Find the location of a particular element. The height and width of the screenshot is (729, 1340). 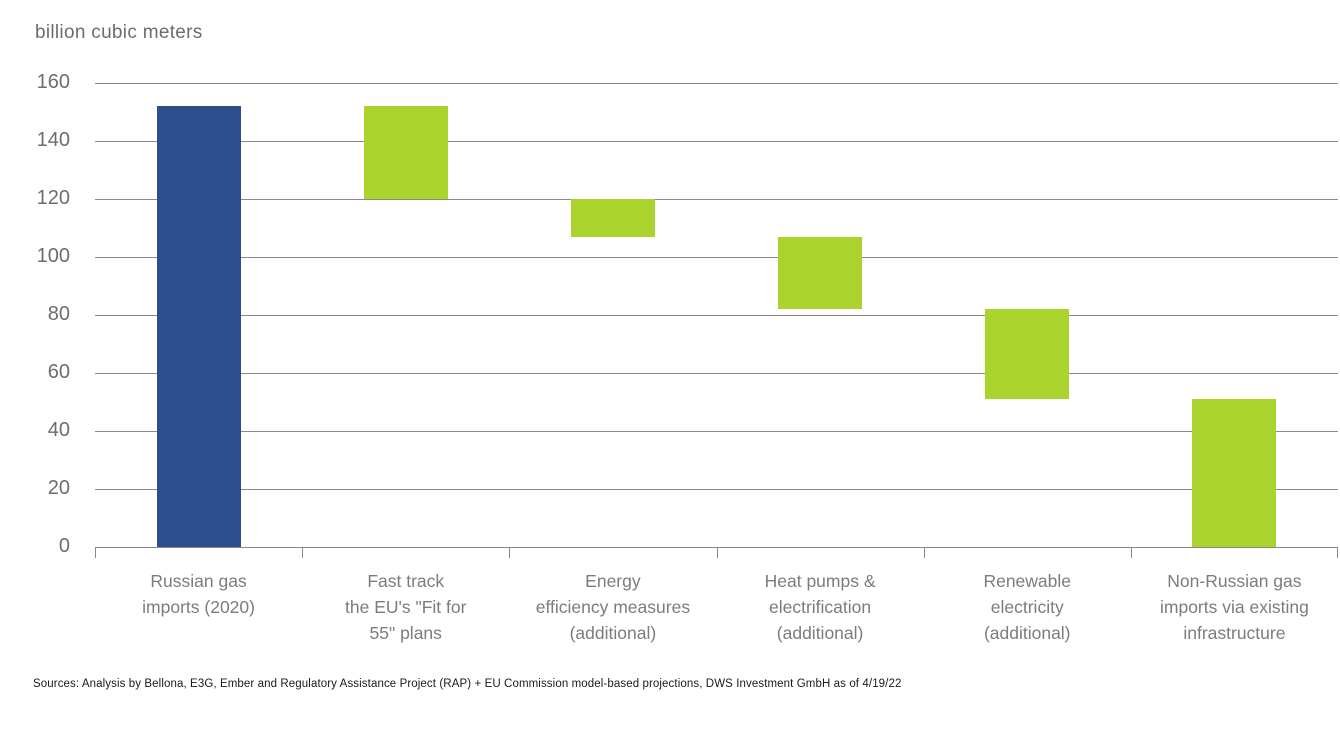

category-label-renewable-electricity: Renewable electricity (additional) is located at coordinates (1027, 607).